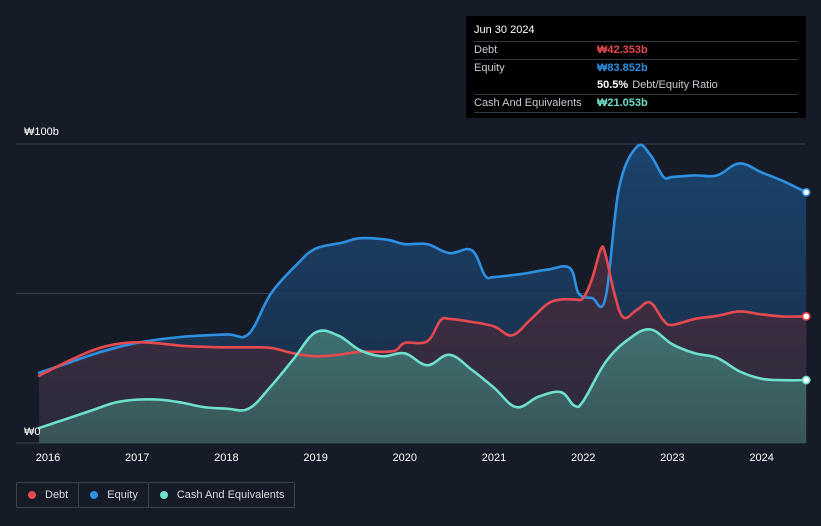 The width and height of the screenshot is (821, 526). Describe the element at coordinates (94, 495) in the screenshot. I see `equity-dot-icon` at that location.